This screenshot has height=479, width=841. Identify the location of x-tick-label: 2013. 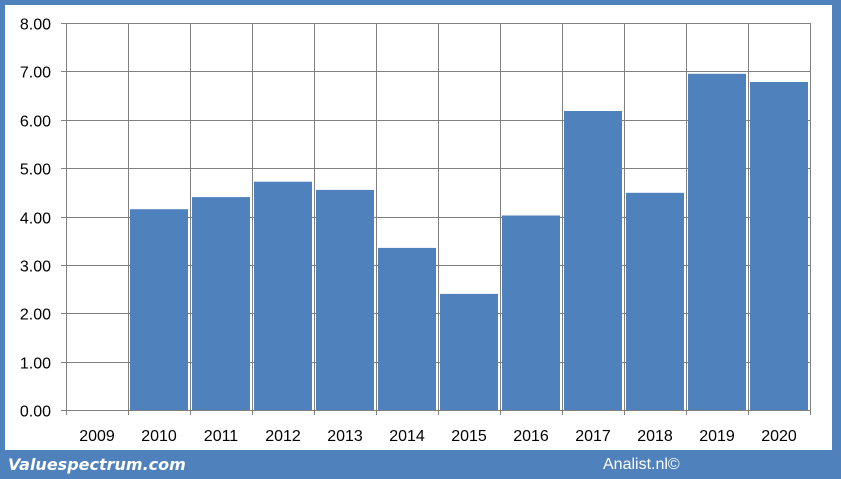
(345, 436).